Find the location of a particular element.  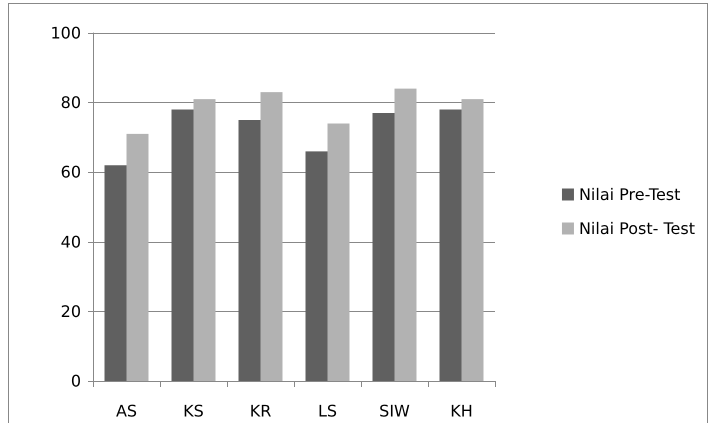

y-tick-label: 60 is located at coordinates (70, 172).